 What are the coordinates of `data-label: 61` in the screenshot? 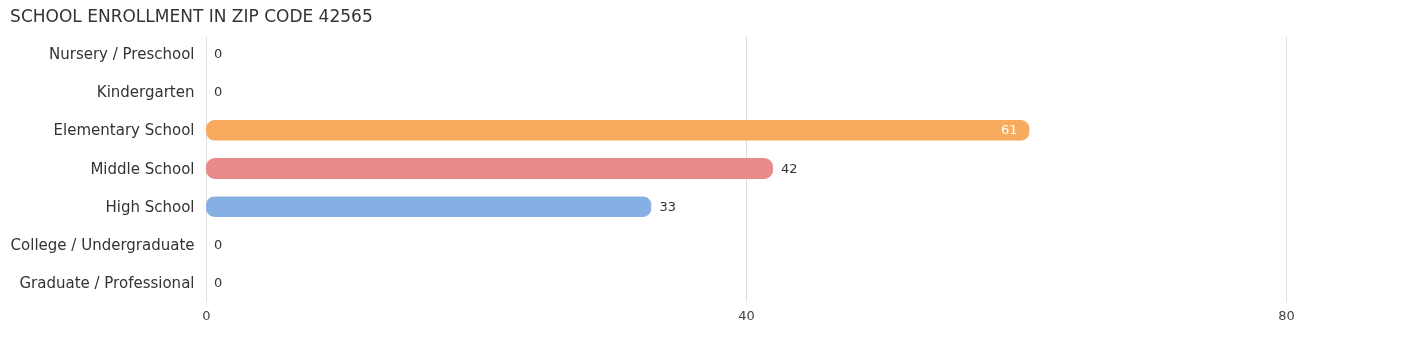 It's located at (1009, 130).